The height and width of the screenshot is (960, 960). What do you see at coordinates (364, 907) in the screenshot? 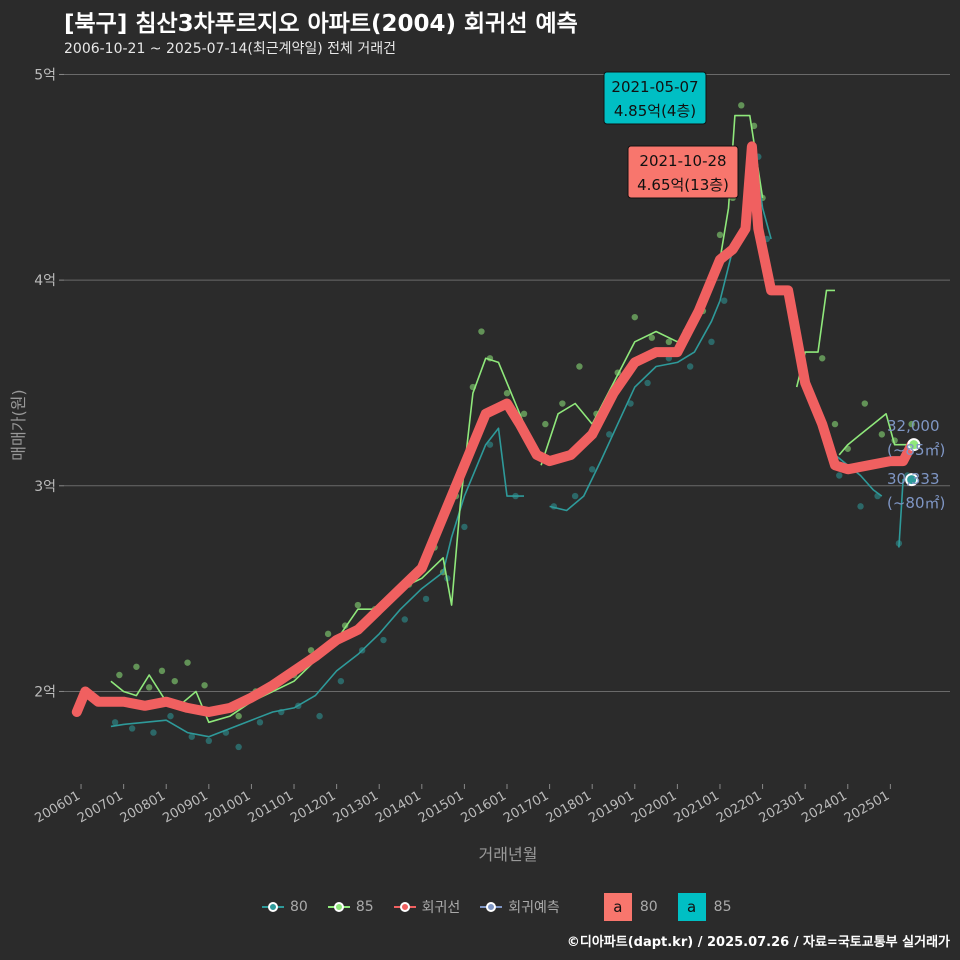
I see `legend-label-85: 85` at bounding box center [364, 907].